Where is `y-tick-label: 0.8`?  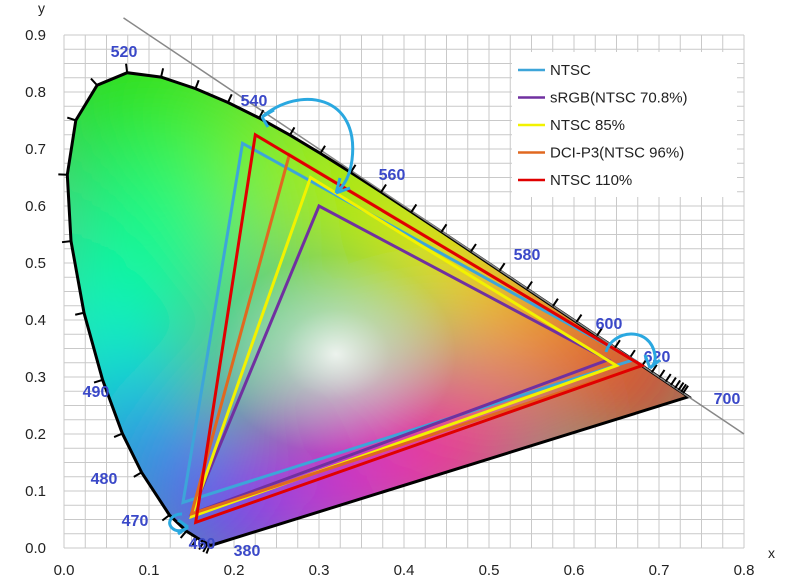 y-tick-label: 0.8 is located at coordinates (35, 92).